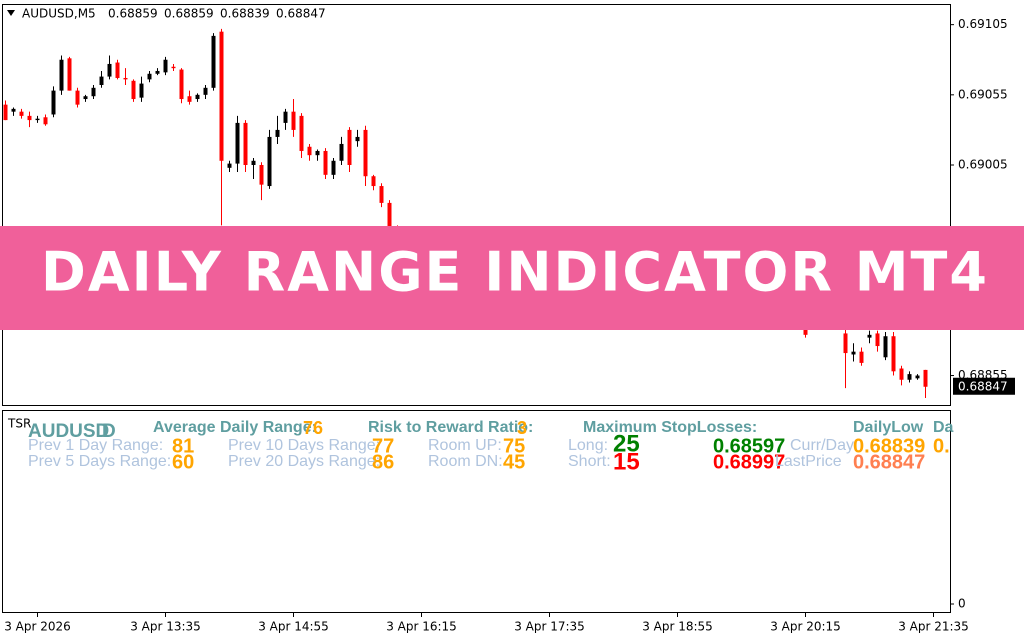  Describe the element at coordinates (245, 14) in the screenshot. I see `header-value: 0.68839` at that location.